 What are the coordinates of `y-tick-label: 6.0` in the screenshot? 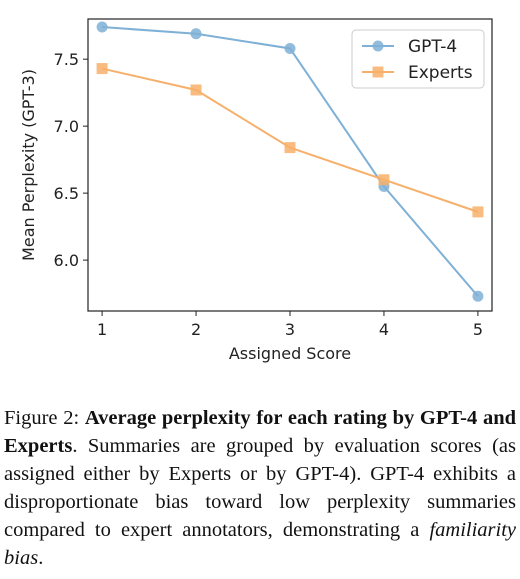 It's located at (66, 260).